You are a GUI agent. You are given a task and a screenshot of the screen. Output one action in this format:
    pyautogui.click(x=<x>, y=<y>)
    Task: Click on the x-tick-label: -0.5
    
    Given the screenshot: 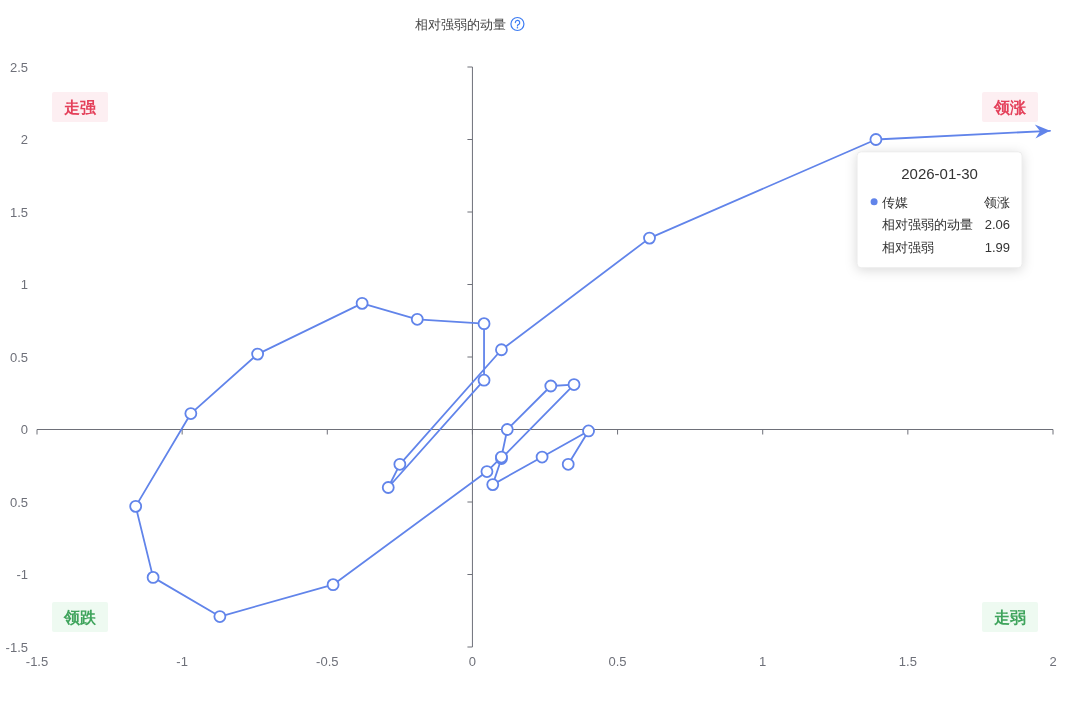 What is the action you would take?
    pyautogui.click(x=327, y=661)
    